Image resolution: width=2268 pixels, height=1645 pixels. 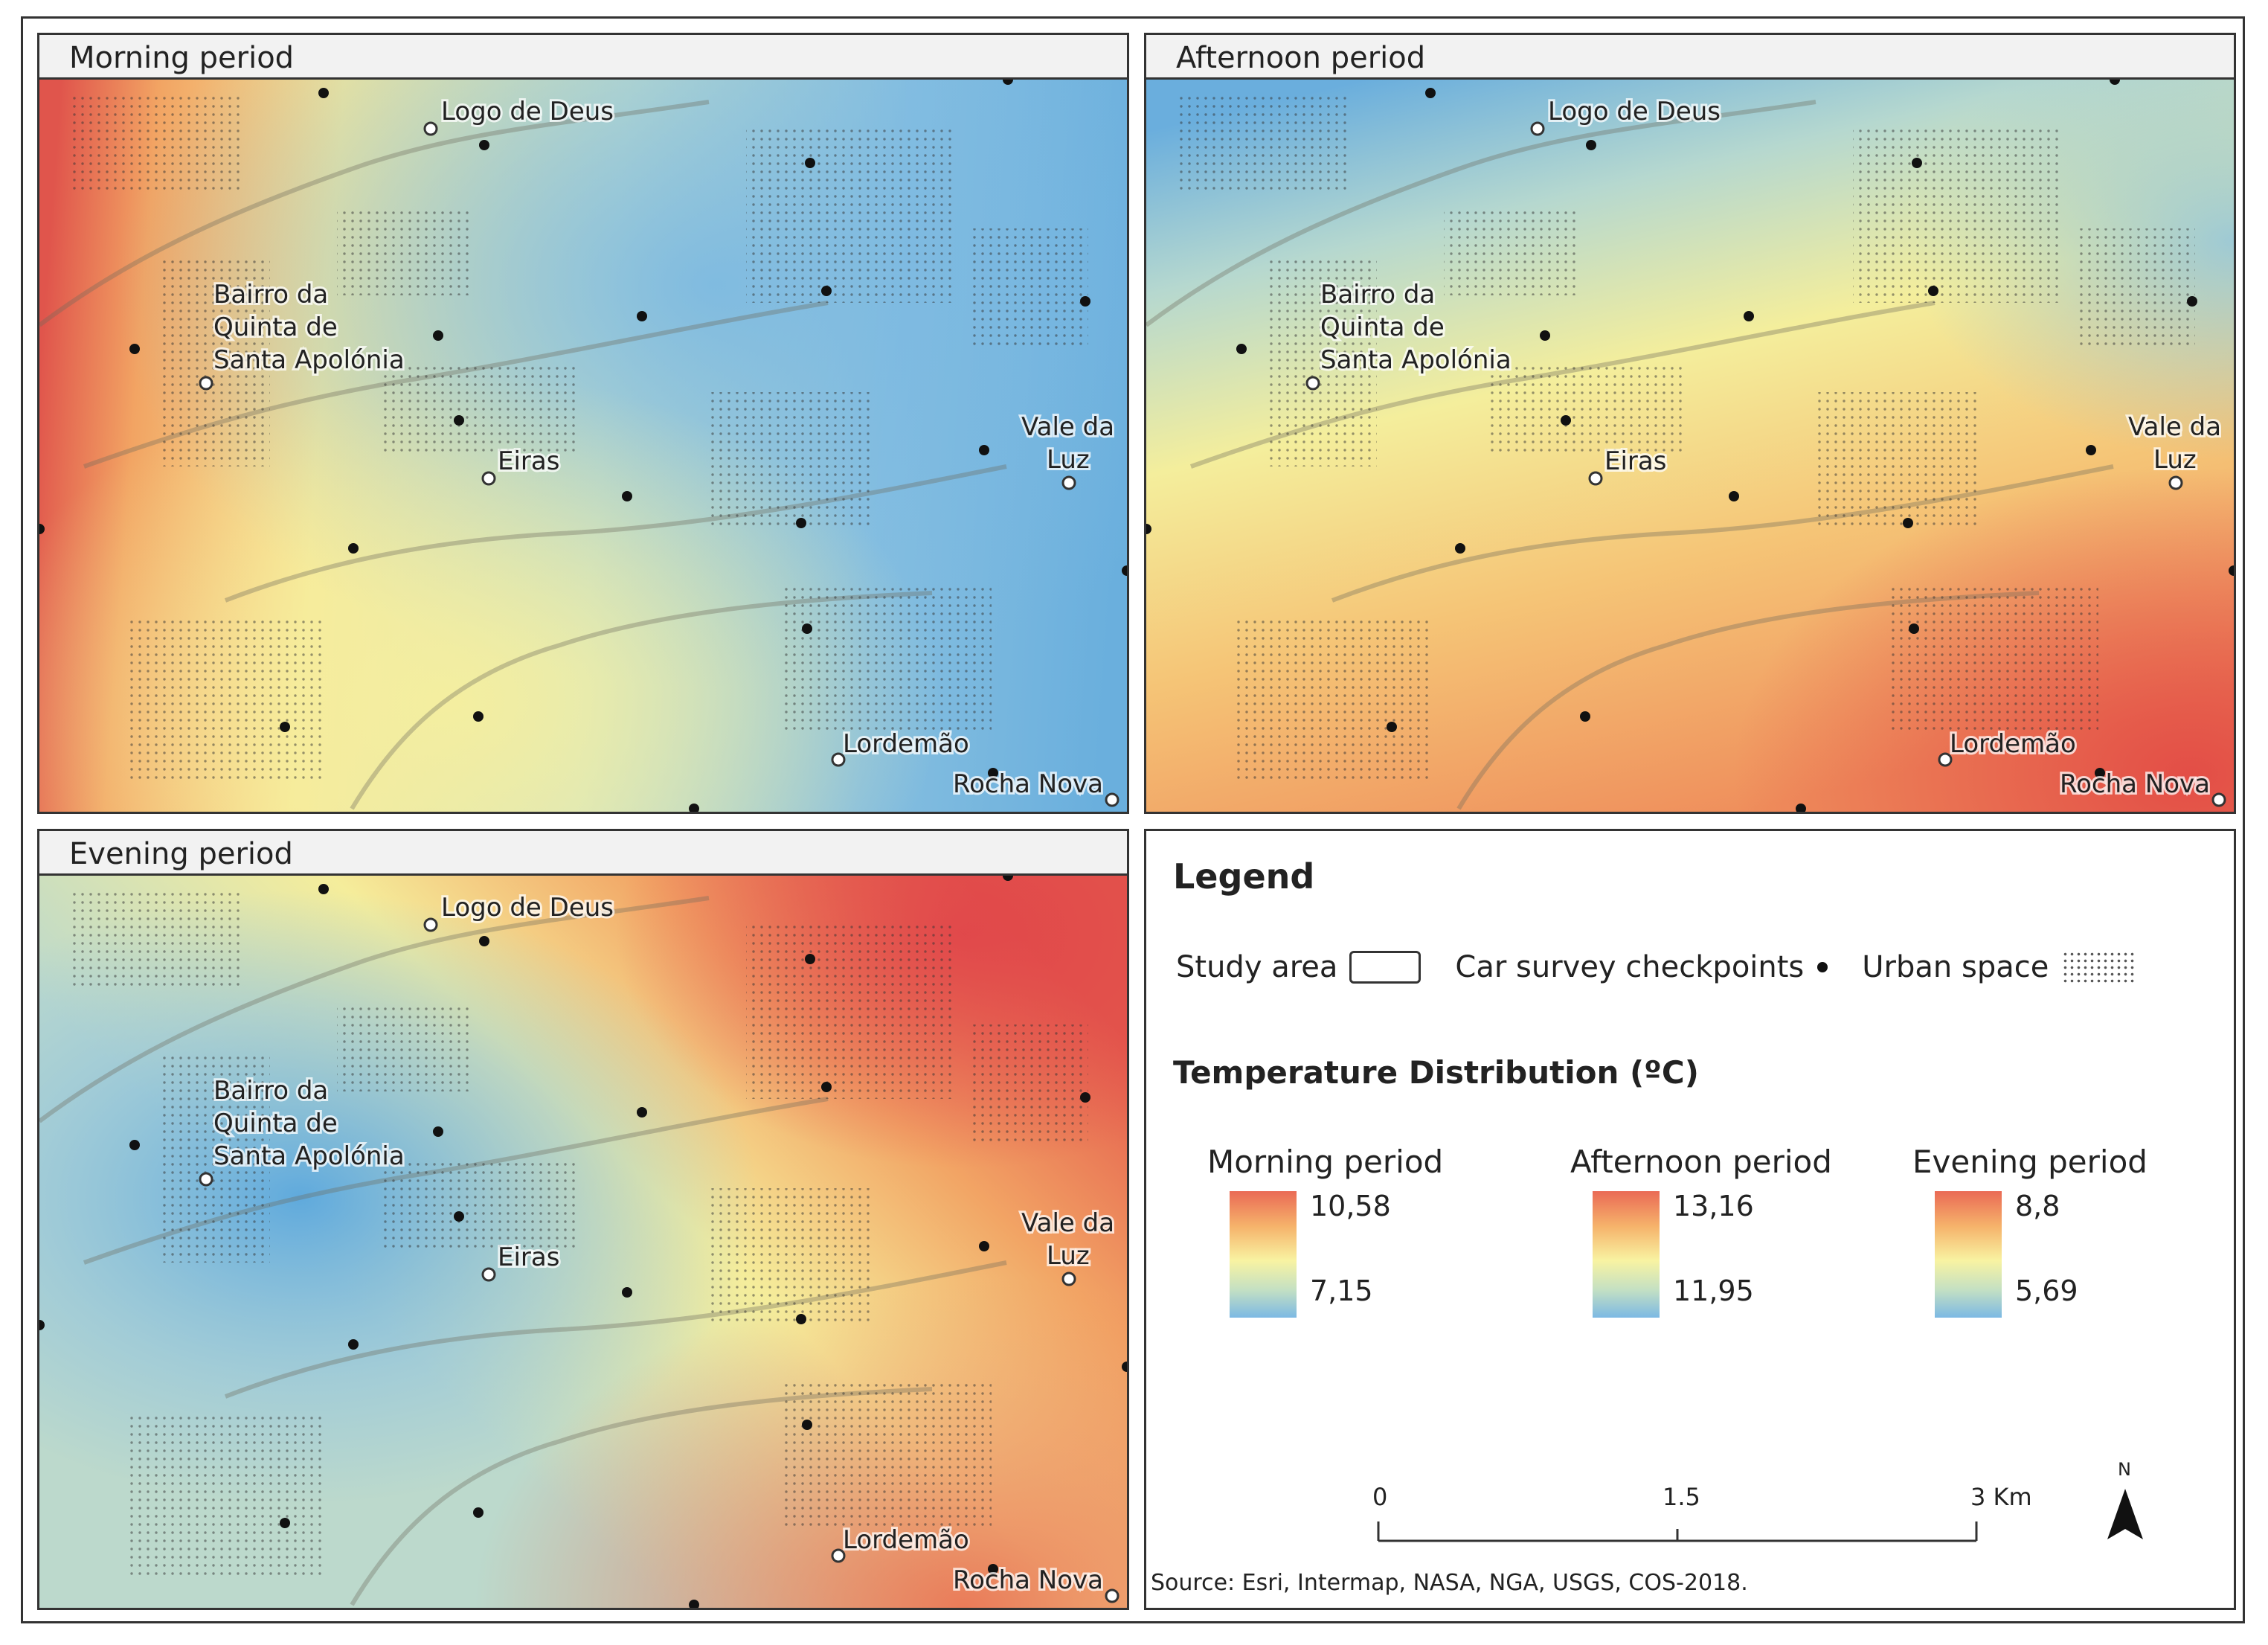 What do you see at coordinates (1955, 967) in the screenshot?
I see `urban-space-label: Urban space` at bounding box center [1955, 967].